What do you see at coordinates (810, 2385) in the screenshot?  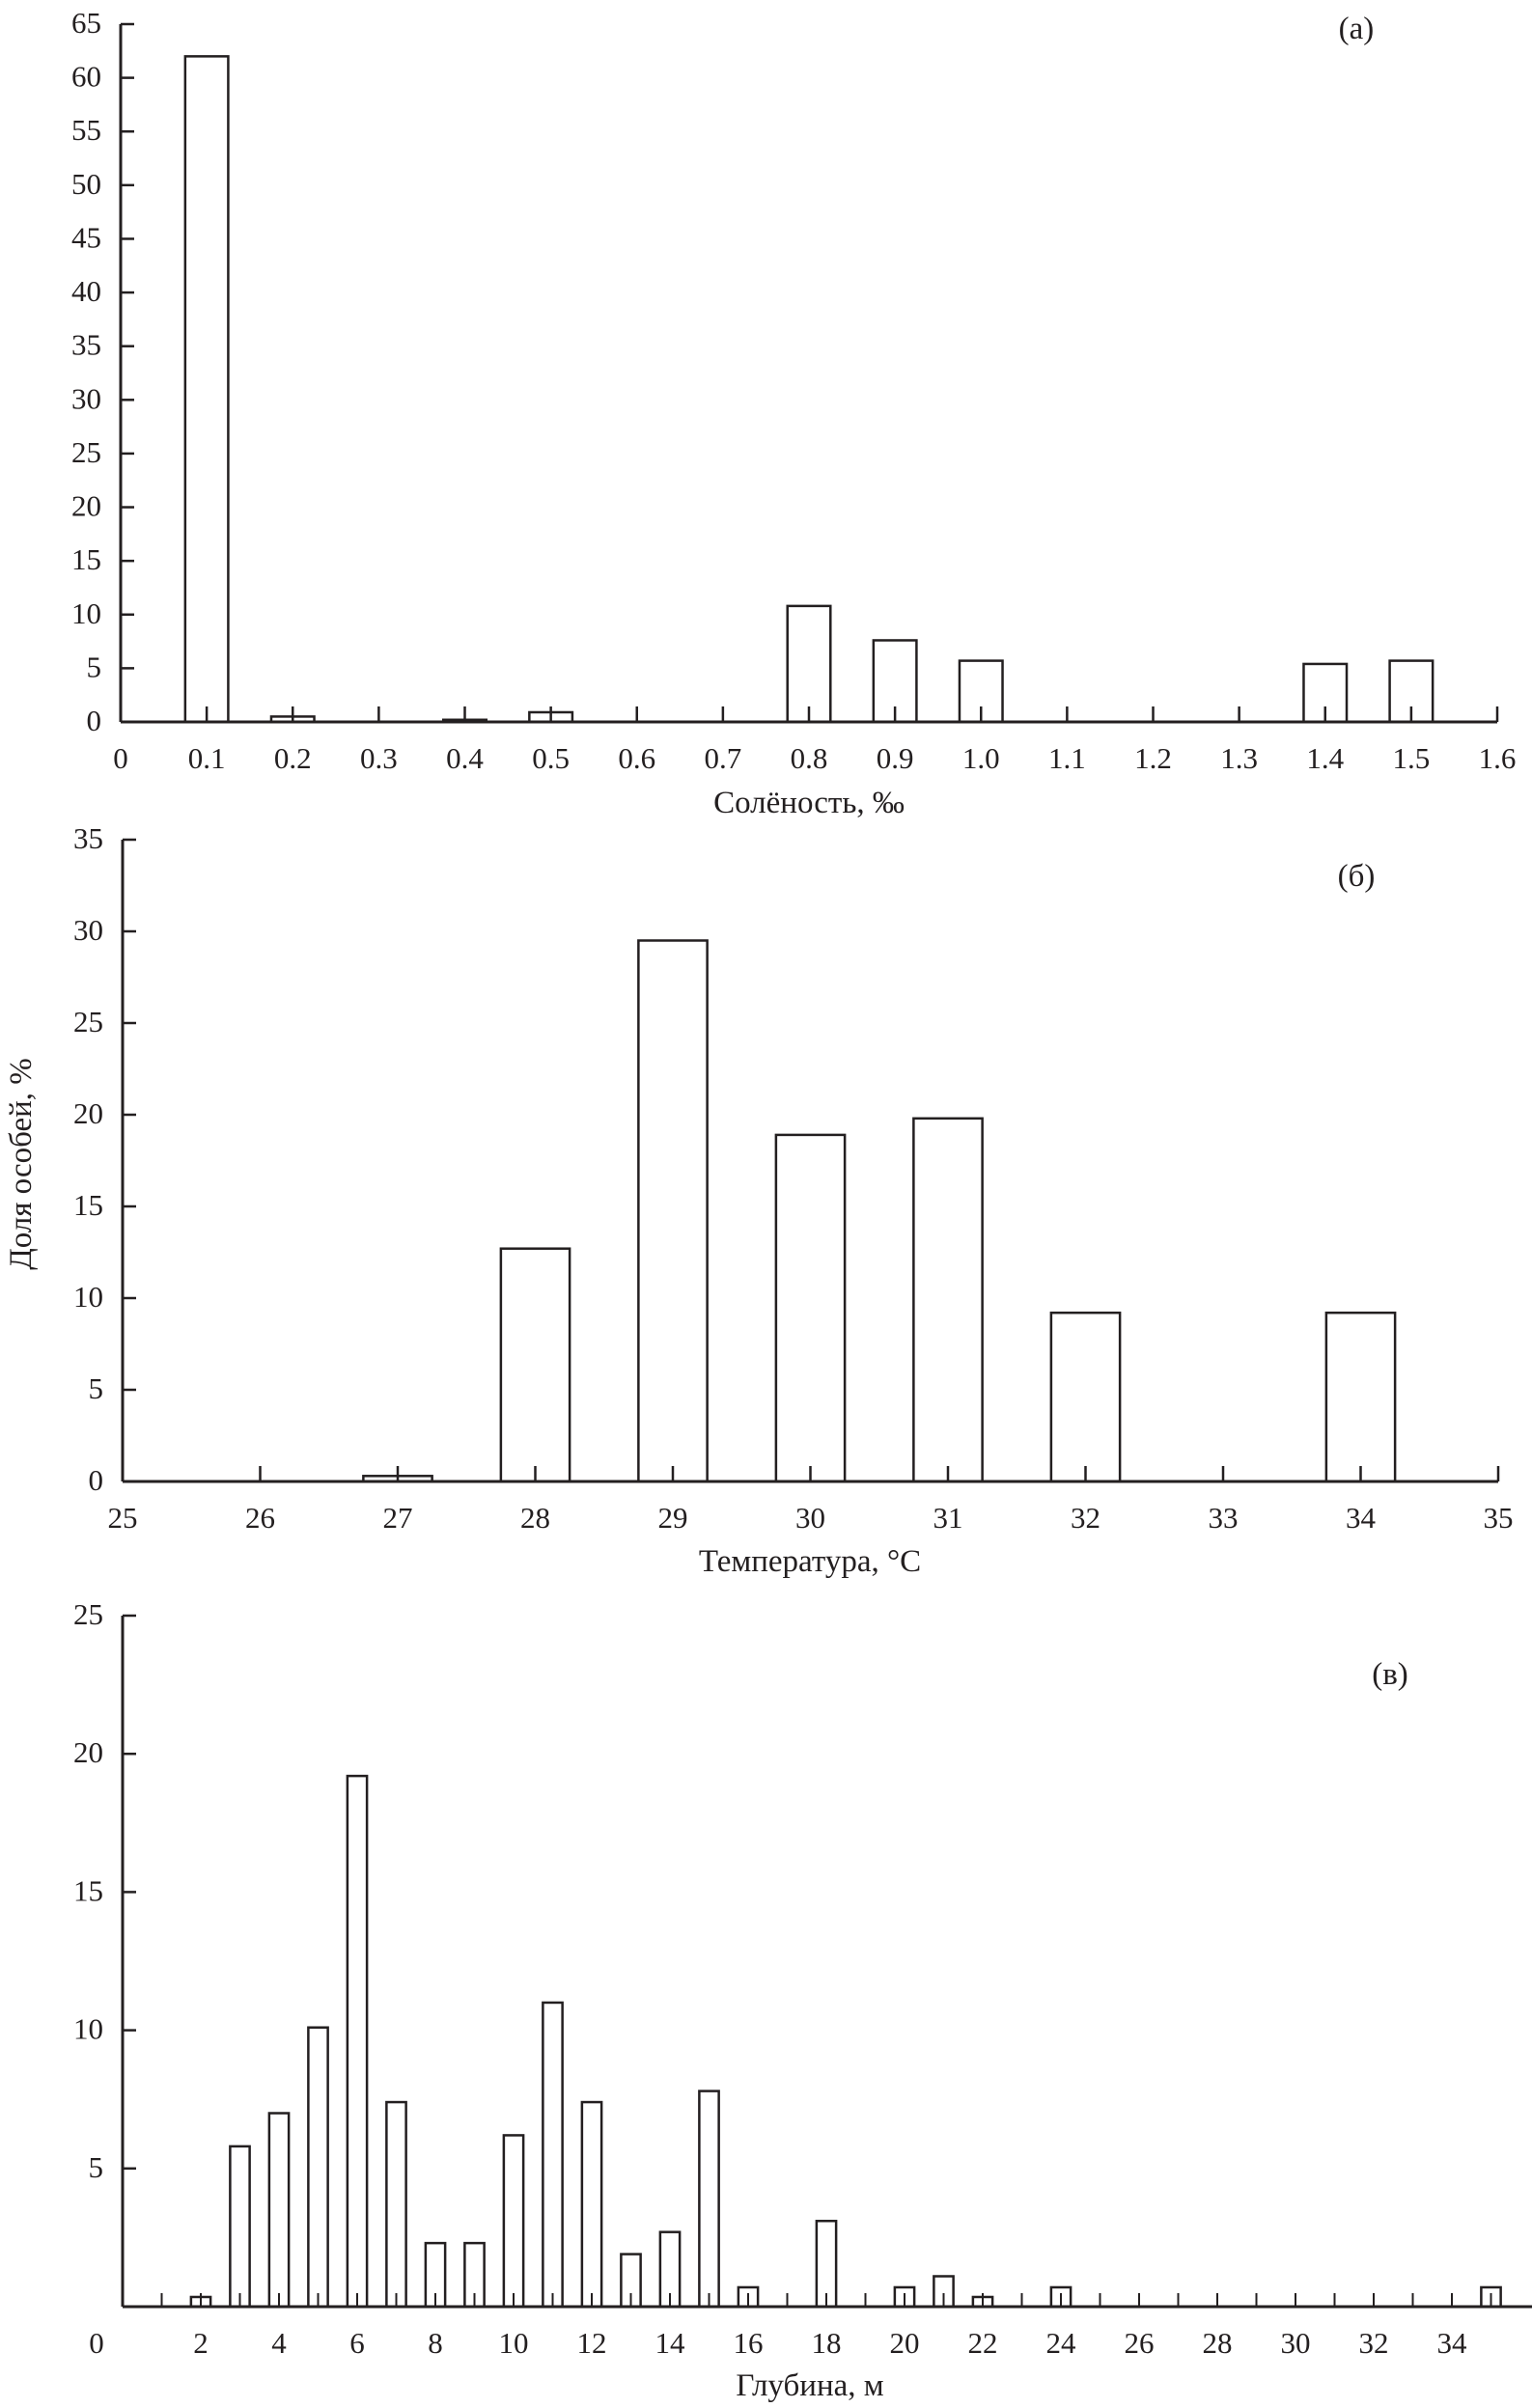 I see `x-axis-label: Глубина, м` at bounding box center [810, 2385].